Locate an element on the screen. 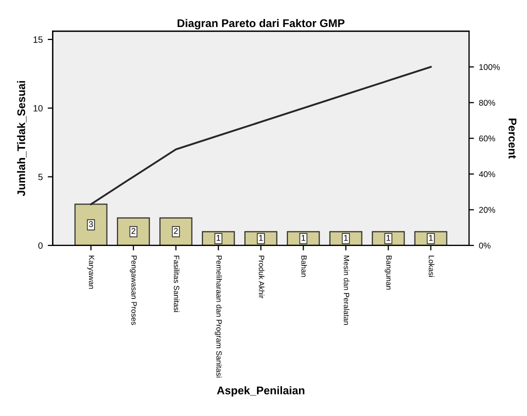  y2-tick-label: 80% is located at coordinates (487, 103).